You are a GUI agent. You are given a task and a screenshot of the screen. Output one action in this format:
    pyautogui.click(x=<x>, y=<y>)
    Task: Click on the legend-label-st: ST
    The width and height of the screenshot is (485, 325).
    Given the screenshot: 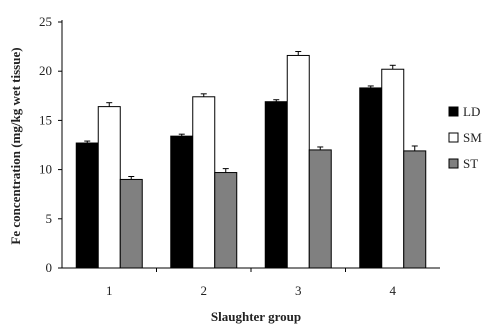 What is the action you would take?
    pyautogui.click(x=470, y=163)
    